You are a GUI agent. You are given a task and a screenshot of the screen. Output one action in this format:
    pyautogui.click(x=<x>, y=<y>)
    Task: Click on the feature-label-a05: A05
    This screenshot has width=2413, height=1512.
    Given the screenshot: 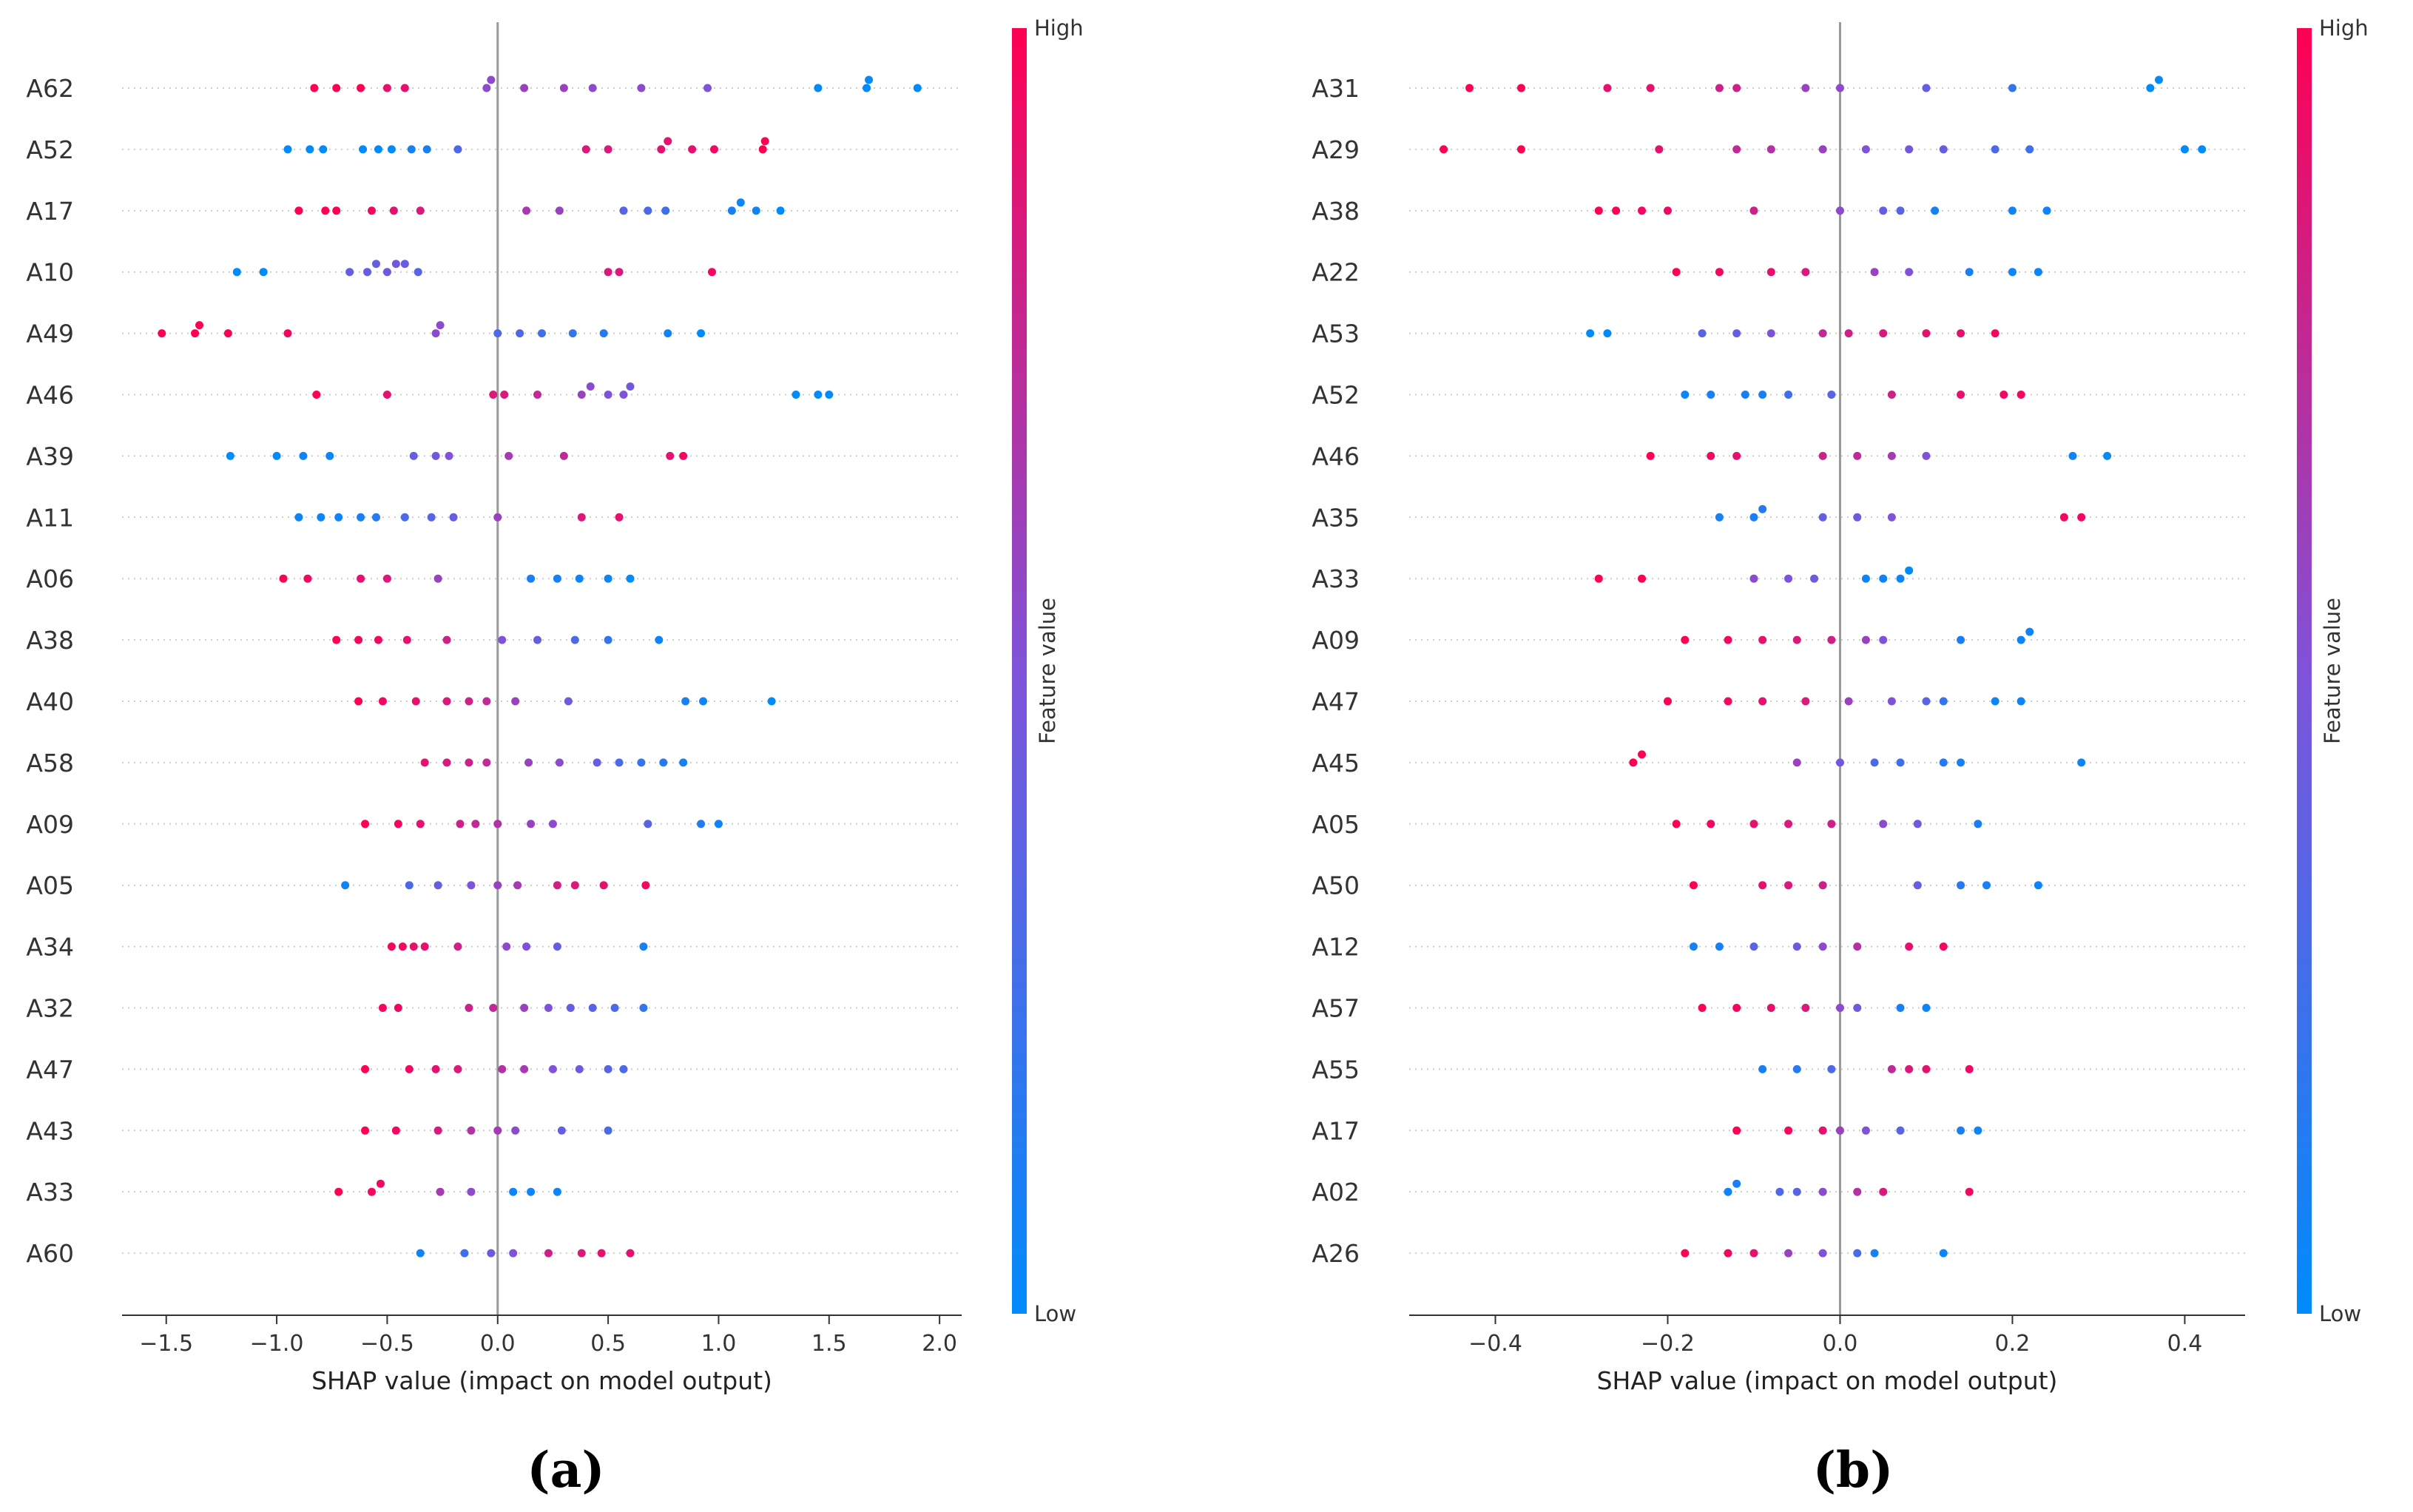 What is the action you would take?
    pyautogui.click(x=50, y=885)
    